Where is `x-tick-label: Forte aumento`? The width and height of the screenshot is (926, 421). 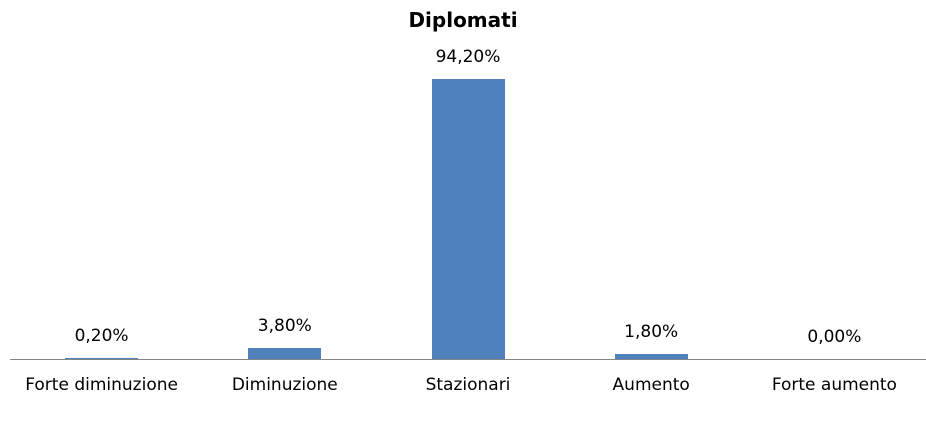 x-tick-label: Forte aumento is located at coordinates (834, 385).